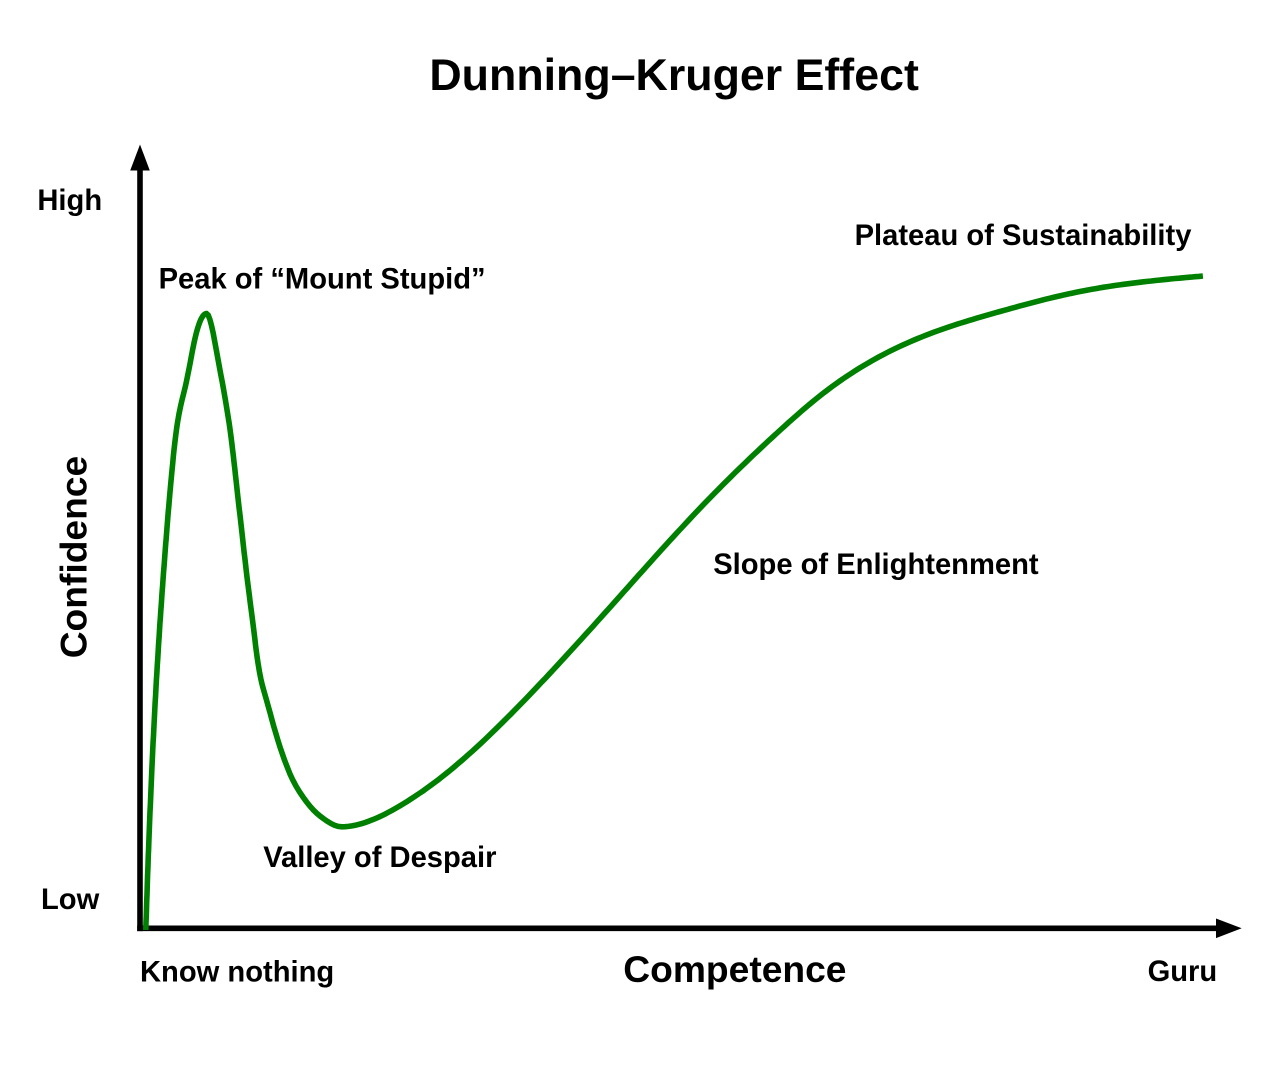  What do you see at coordinates (237, 972) in the screenshot?
I see `svg-text: Know nothing` at bounding box center [237, 972].